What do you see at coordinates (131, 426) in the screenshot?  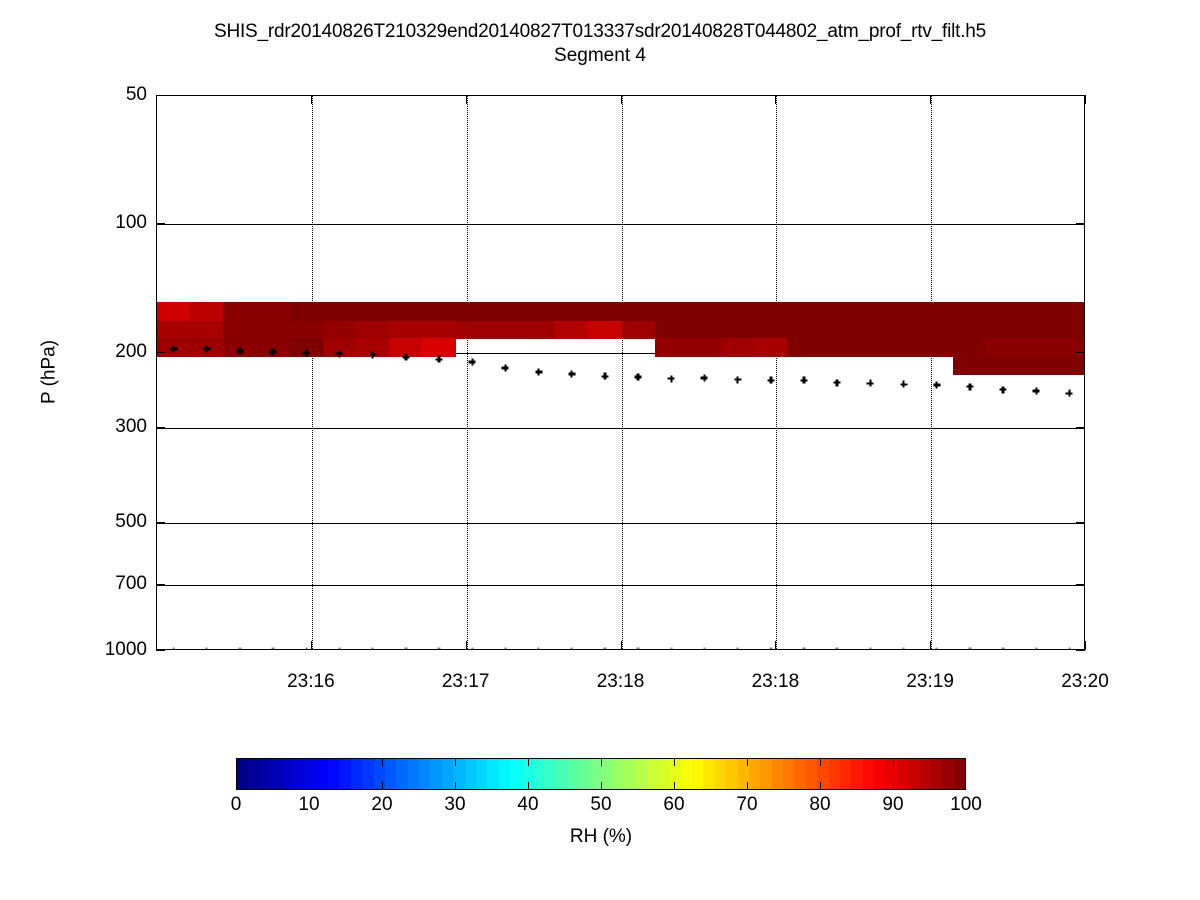 I see `y-tick-label: 300` at bounding box center [131, 426].